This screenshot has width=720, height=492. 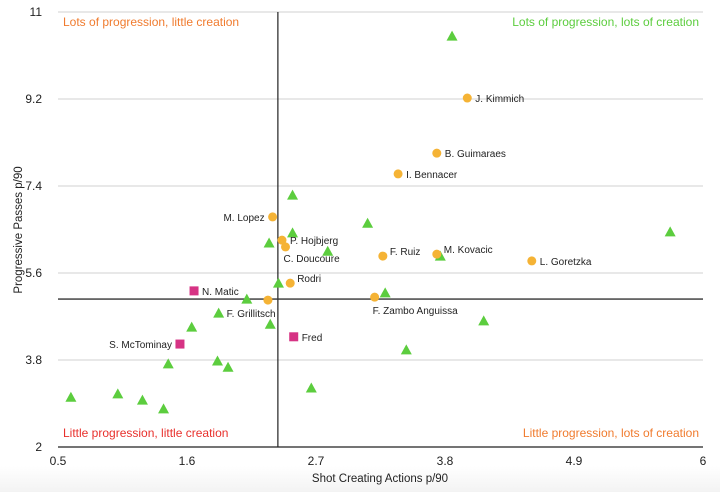 What do you see at coordinates (58, 461) in the screenshot?
I see `x-tick-label: 0.5` at bounding box center [58, 461].